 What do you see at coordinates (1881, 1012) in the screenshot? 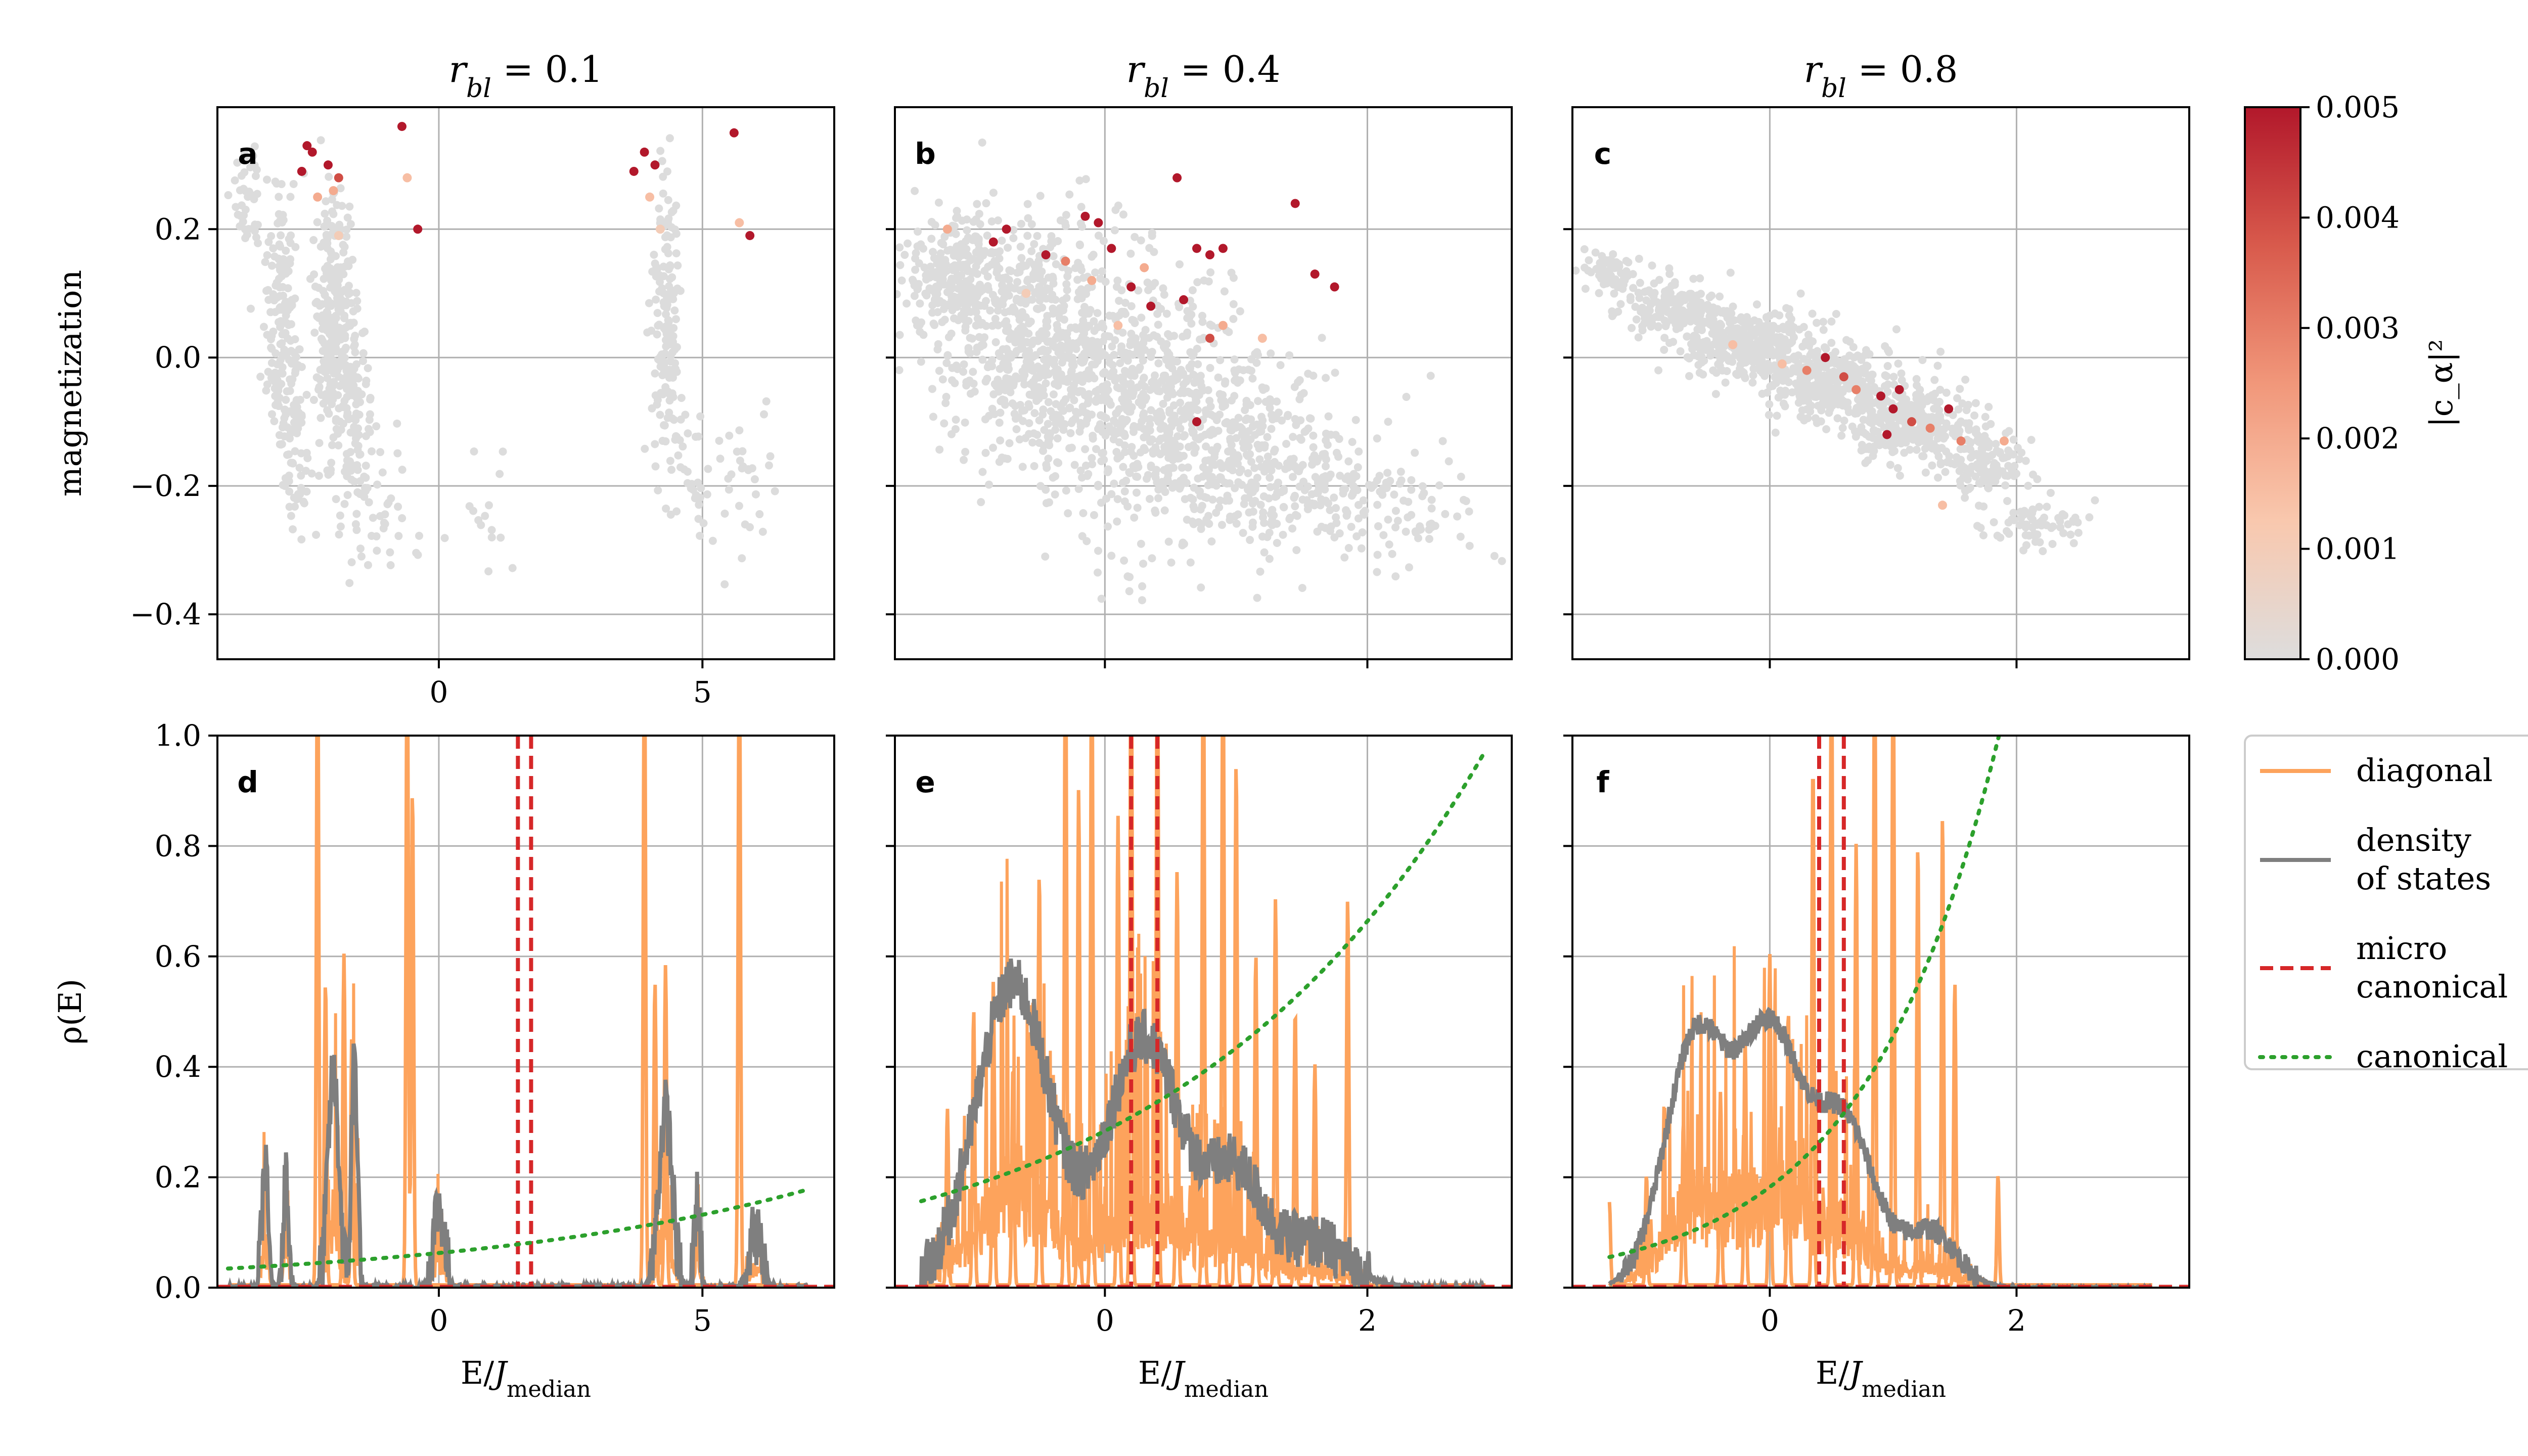
I see `axes-frame` at bounding box center [1881, 1012].